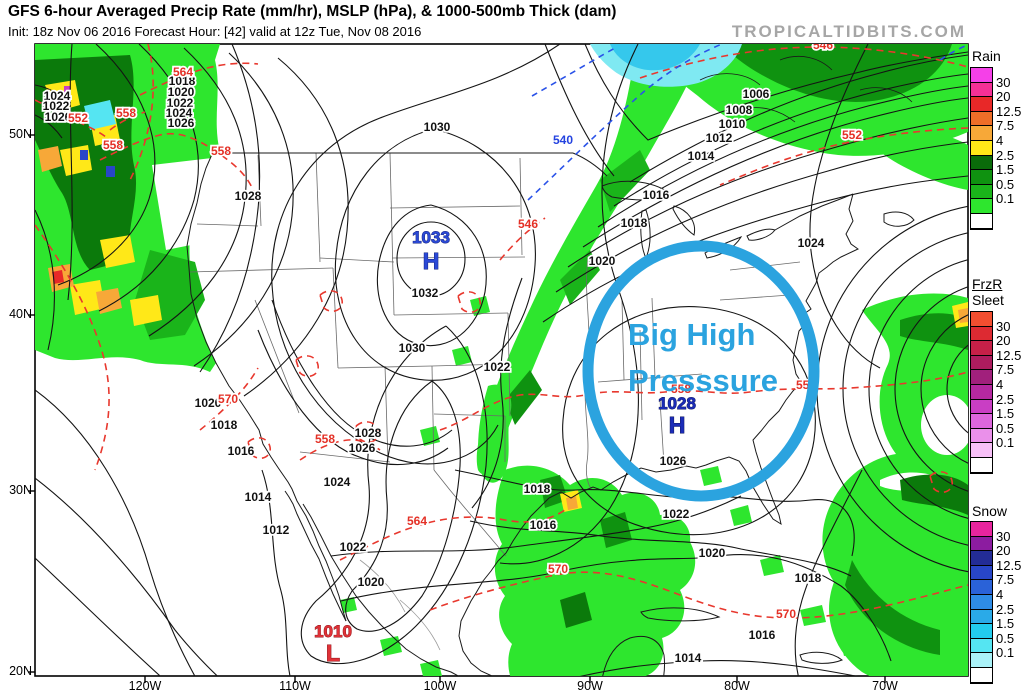 This screenshot has width=1024, height=696. Describe the element at coordinates (145, 686) in the screenshot. I see `lon-label: 120W` at that location.